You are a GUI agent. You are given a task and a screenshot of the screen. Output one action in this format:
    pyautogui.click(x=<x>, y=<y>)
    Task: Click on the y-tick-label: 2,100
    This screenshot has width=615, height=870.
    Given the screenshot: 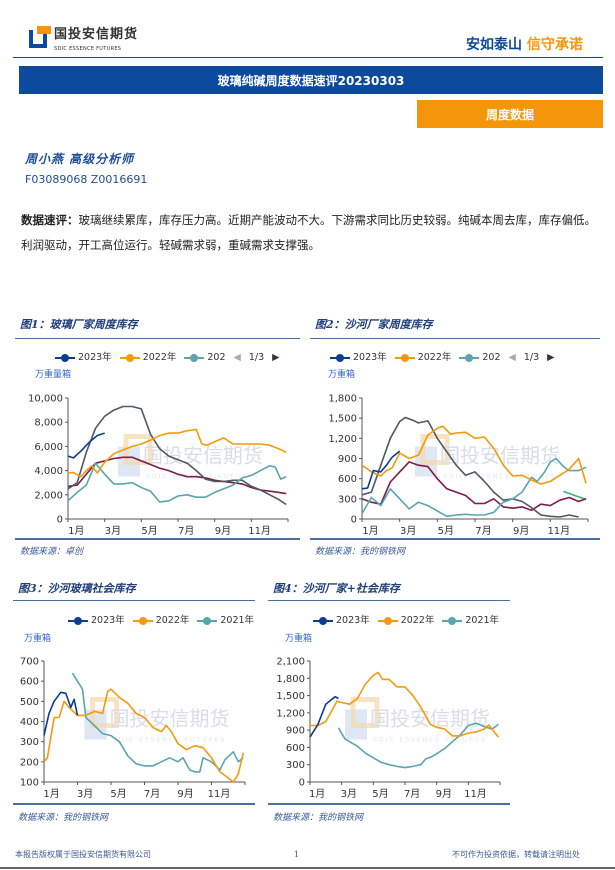 What is the action you would take?
    pyautogui.click(x=290, y=662)
    